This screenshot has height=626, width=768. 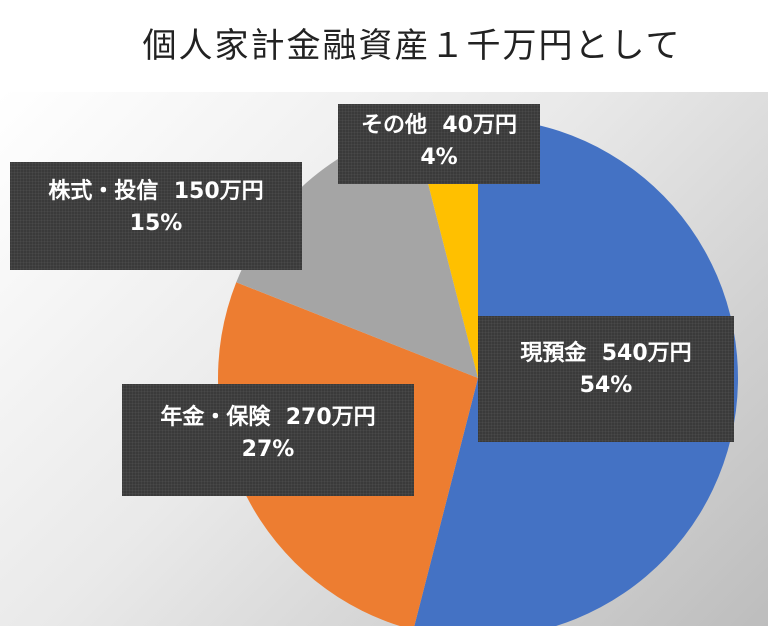 I want to click on data-label-pension-amount: 270万円, so click(x=330, y=417).